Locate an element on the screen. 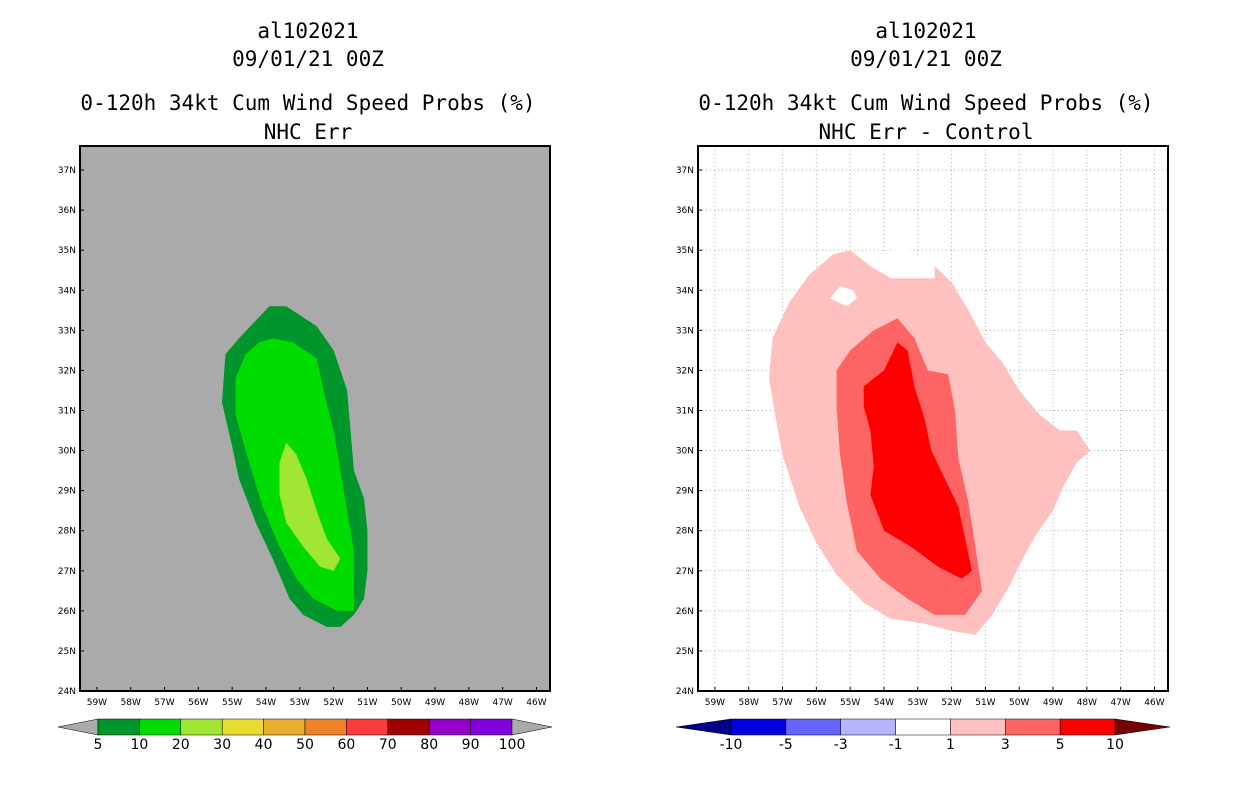 The width and height of the screenshot is (1236, 804). colorbar-tick-label: 80 is located at coordinates (429, 745).